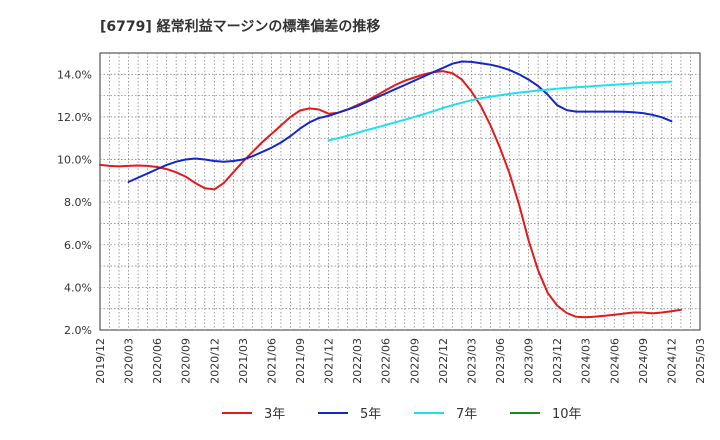  What do you see at coordinates (100, 361) in the screenshot?
I see `x-tick-label: 2019/12` at bounding box center [100, 361].